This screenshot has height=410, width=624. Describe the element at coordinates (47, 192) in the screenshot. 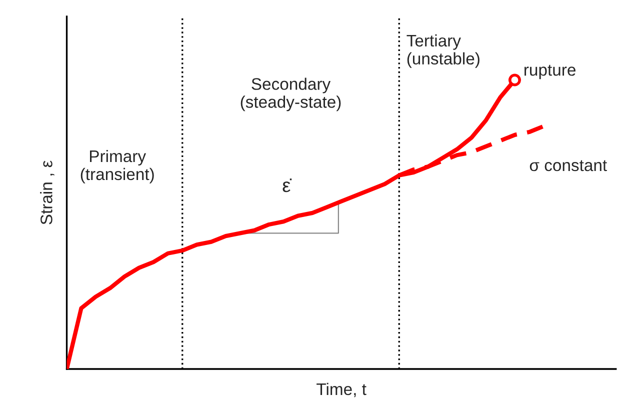

I see `y-axis-title: Strain , ε` at that location.